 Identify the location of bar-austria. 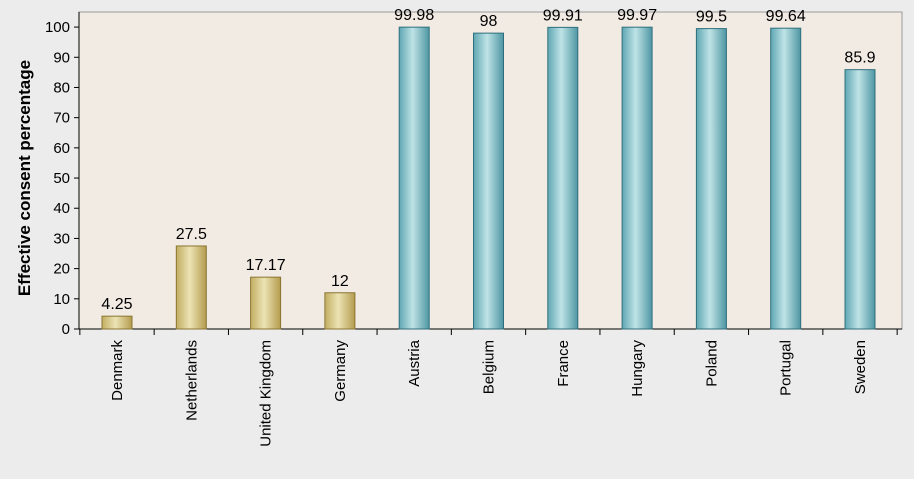
(414, 178).